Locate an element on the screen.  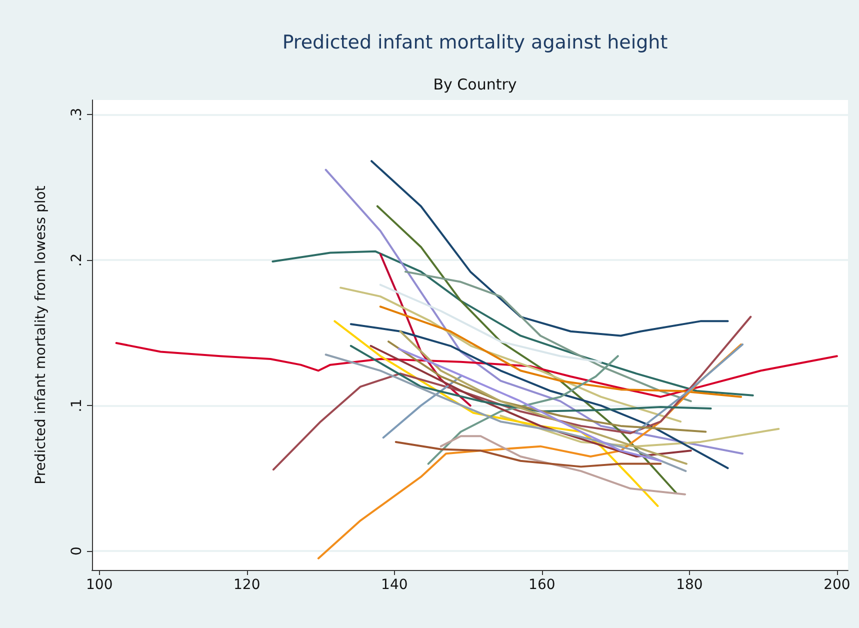
chart-subtitle: By Country is located at coordinates (475, 85).